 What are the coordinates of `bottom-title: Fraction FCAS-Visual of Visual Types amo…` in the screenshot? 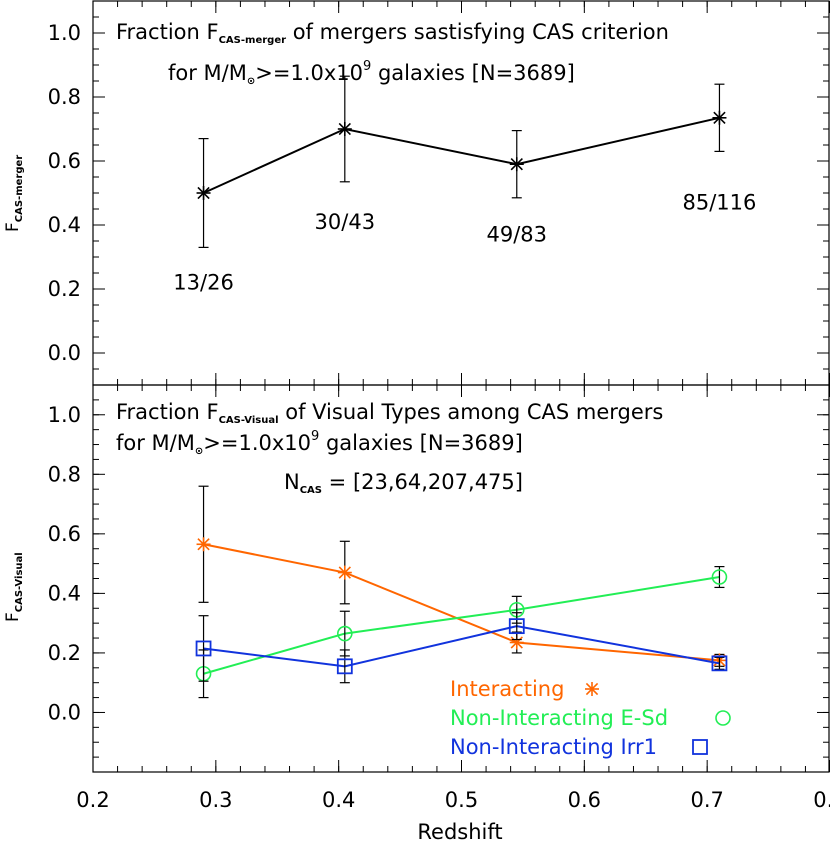 It's located at (389, 413).